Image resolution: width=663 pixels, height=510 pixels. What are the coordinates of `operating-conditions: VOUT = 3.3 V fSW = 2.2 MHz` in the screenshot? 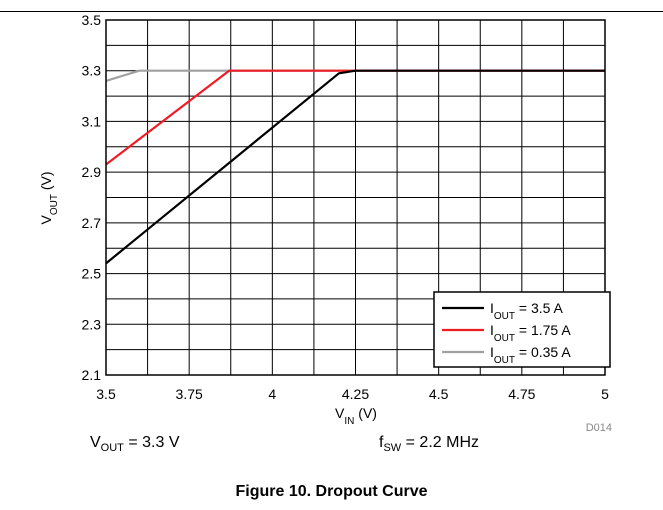 It's located at (340, 445).